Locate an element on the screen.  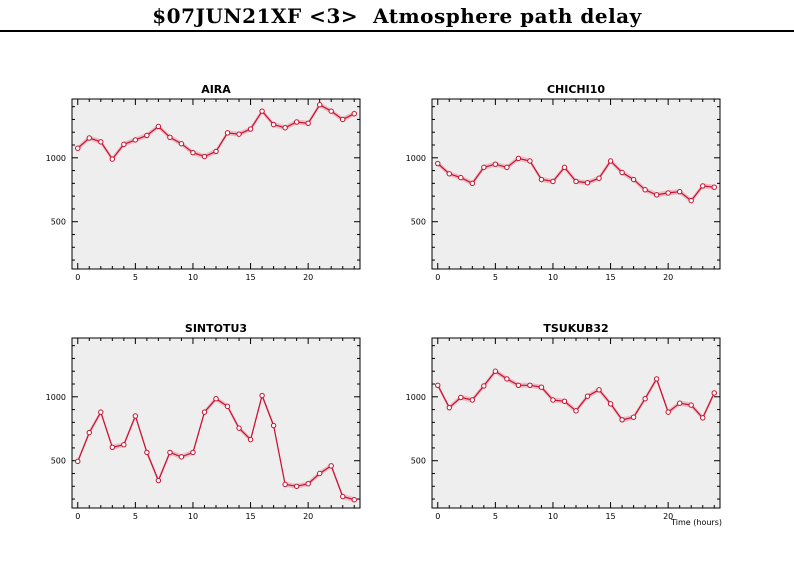
chart-sintotu3: SINTOTU3 0 5 10 15 20 500 1000 is located at coordinates (203, 421).